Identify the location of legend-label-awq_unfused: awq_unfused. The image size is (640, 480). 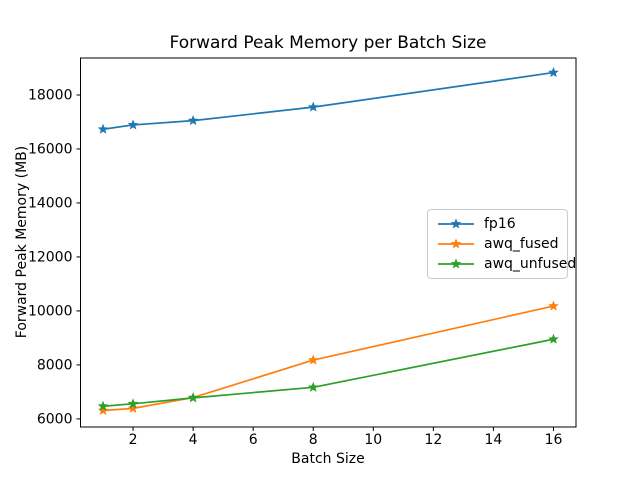
(530, 264).